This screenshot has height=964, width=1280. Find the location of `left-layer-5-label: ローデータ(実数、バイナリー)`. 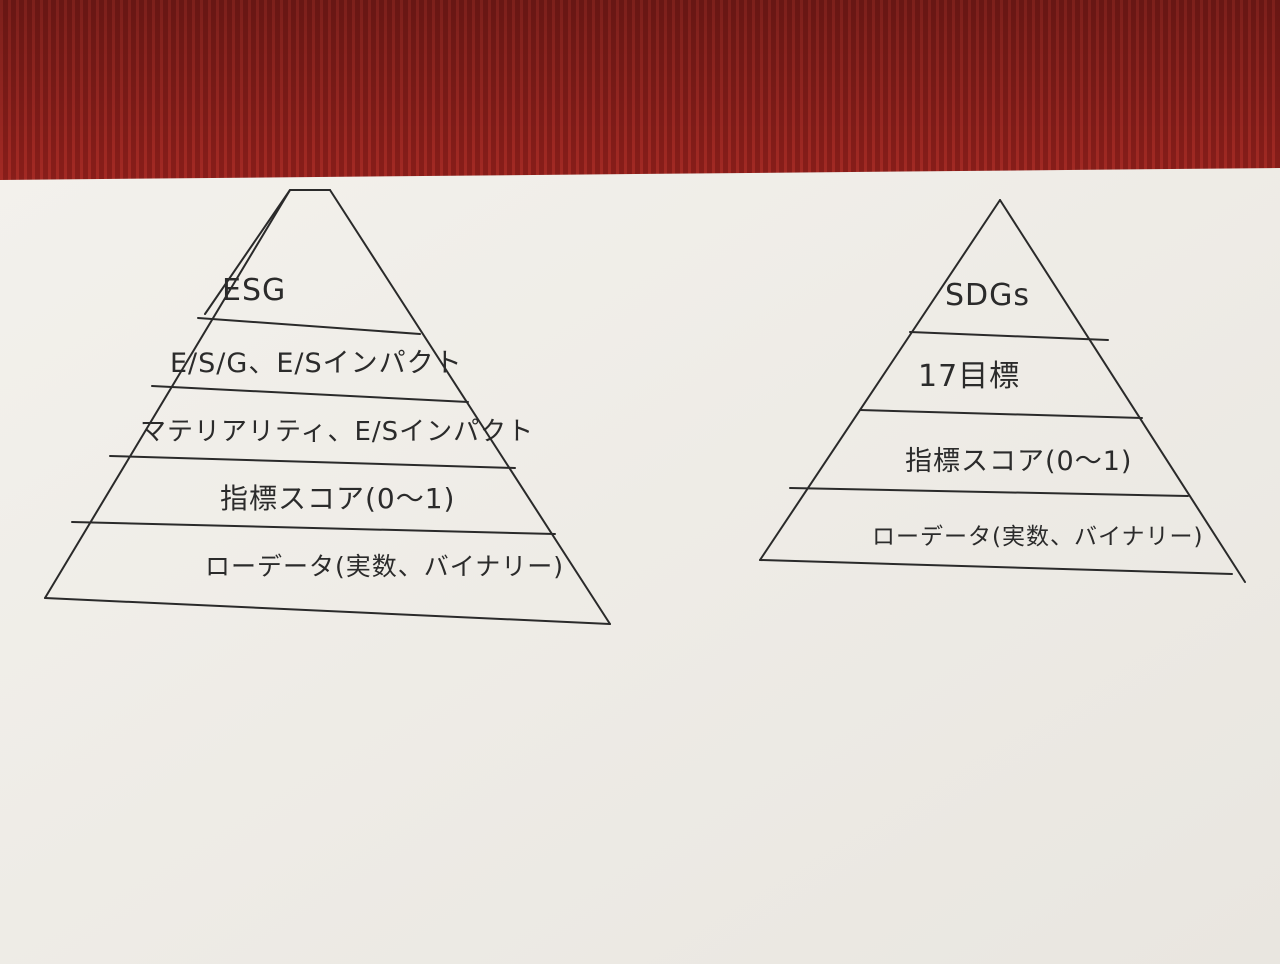

left-layer-5-label: ローデータ(実数、バイナリー) is located at coordinates (384, 566).